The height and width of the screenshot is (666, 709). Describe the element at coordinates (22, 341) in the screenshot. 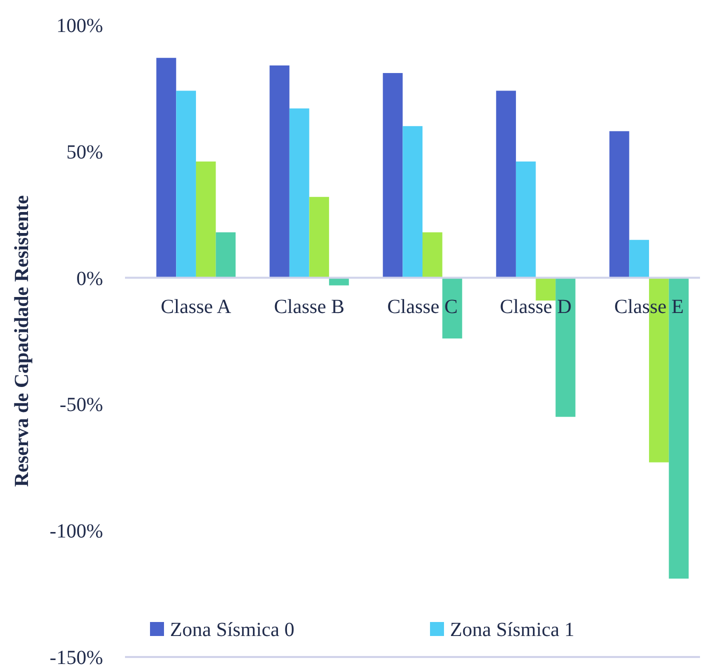

I see `y-axis-title: Reserva de Capacidade Resistente` at that location.